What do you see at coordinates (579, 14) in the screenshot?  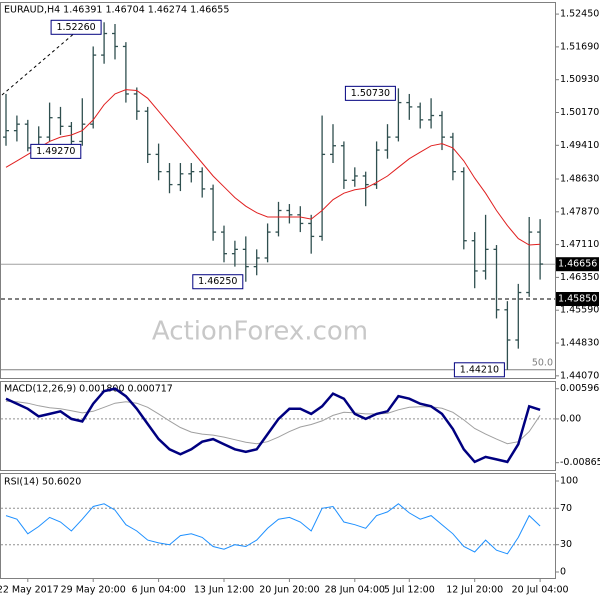 I see `y-tick-label: 1.52450` at bounding box center [579, 14].